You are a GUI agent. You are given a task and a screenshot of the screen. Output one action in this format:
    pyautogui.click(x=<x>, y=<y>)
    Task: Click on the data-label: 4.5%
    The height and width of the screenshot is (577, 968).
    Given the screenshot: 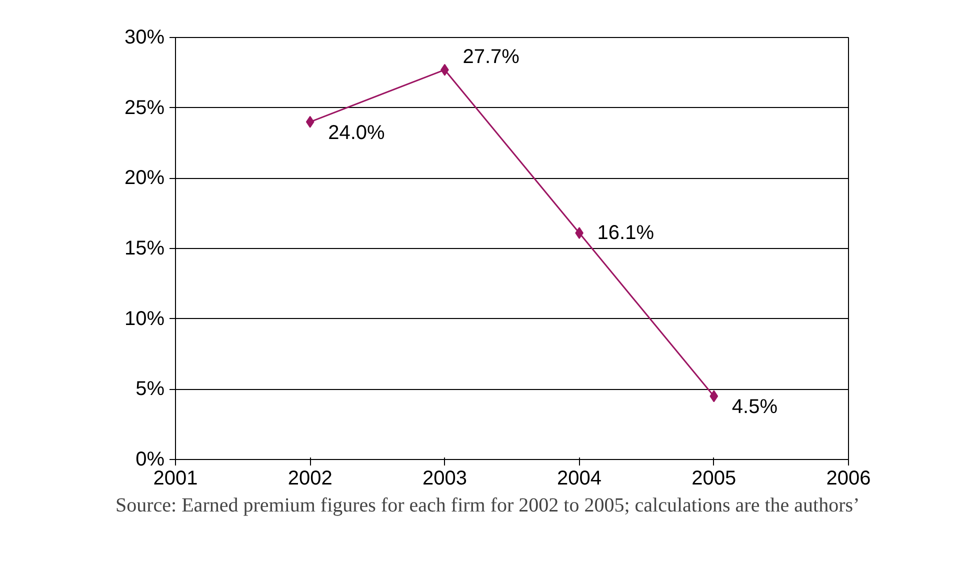 What is the action you would take?
    pyautogui.click(x=755, y=407)
    